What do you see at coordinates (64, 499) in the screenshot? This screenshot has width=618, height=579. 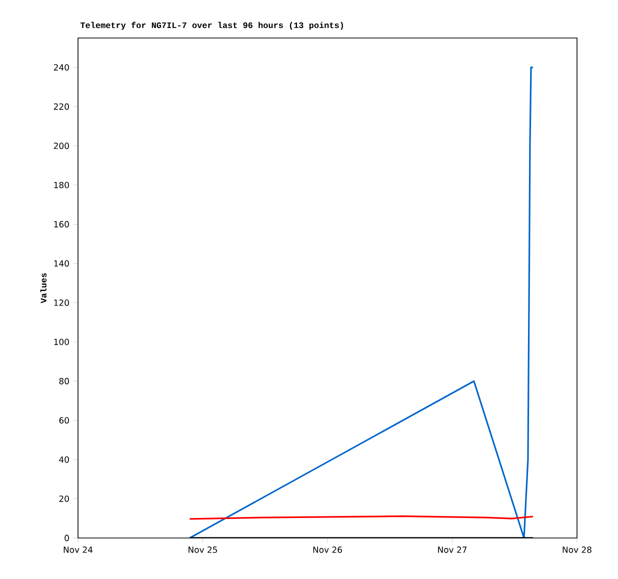 I see `y-tick-label: 20` at bounding box center [64, 499].